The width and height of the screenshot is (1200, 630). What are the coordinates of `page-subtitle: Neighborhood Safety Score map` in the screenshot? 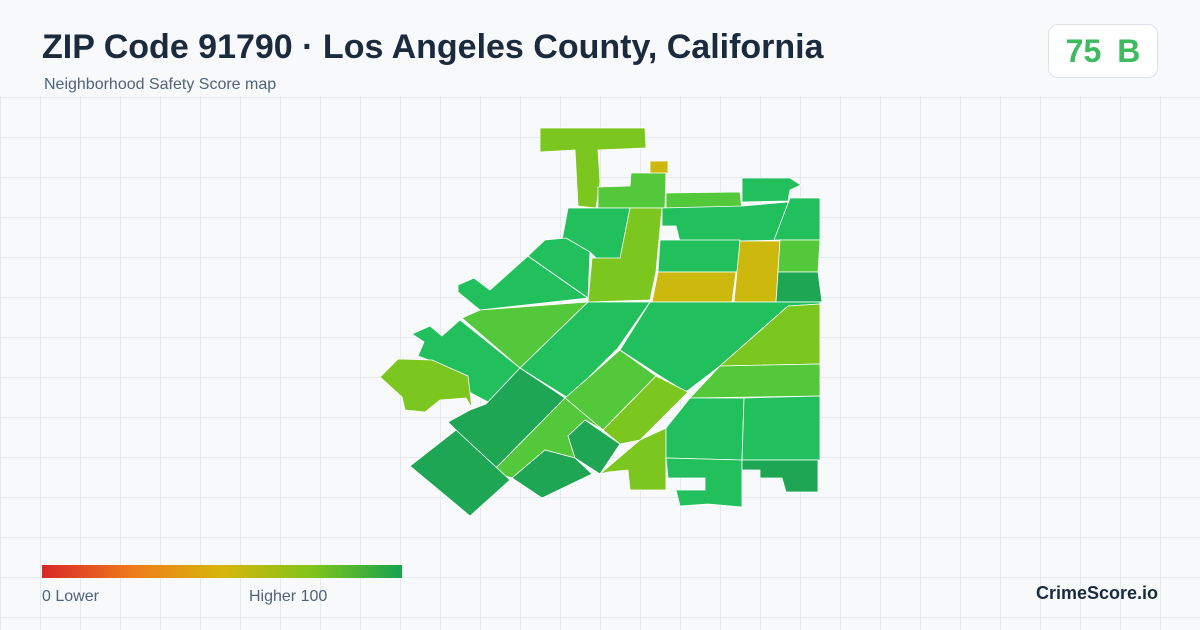 It's located at (160, 84).